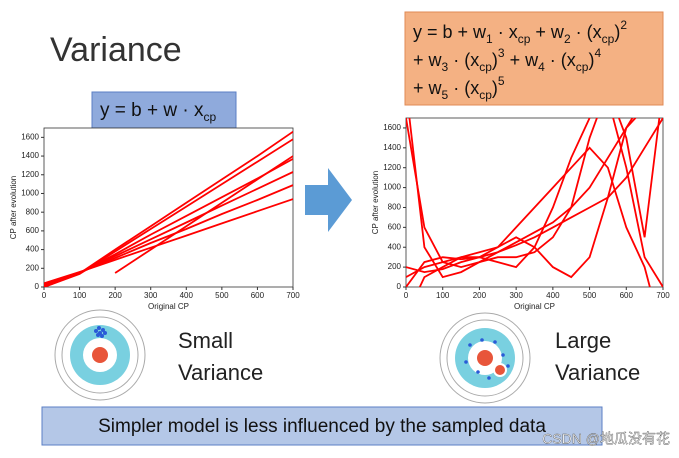 The height and width of the screenshot is (458, 679). What do you see at coordinates (489, 39) in the screenshot?
I see `formula-part: 1` at bounding box center [489, 39].